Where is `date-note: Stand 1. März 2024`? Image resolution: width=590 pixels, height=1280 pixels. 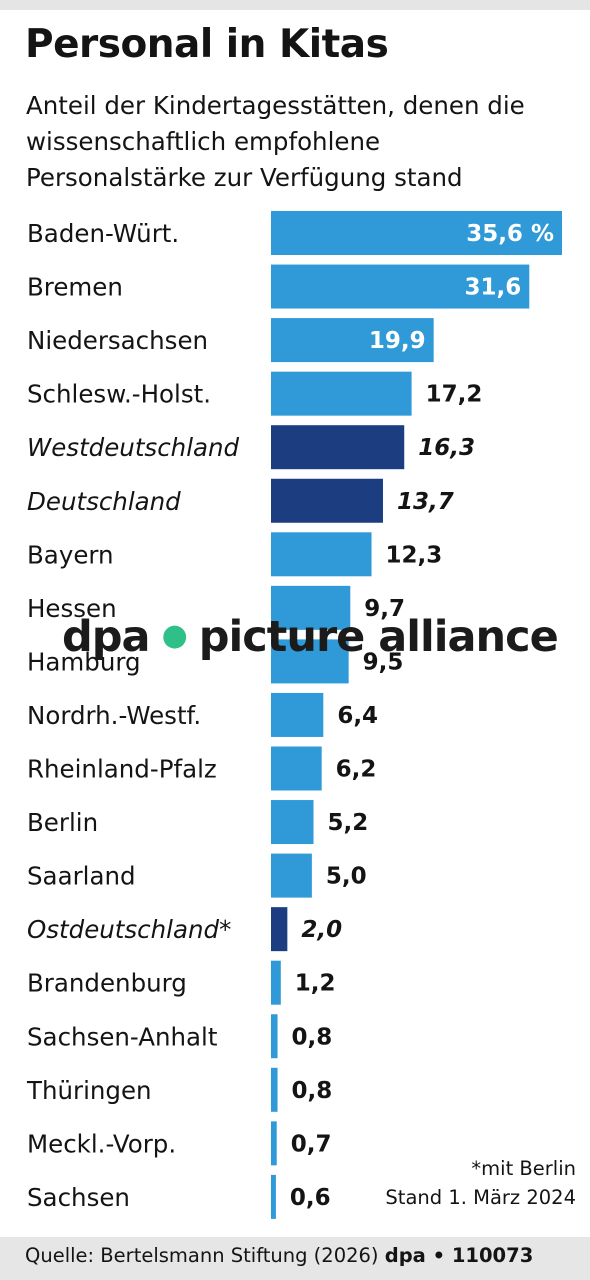
date-note: Stand 1. März 2024 is located at coordinates (480, 1197).